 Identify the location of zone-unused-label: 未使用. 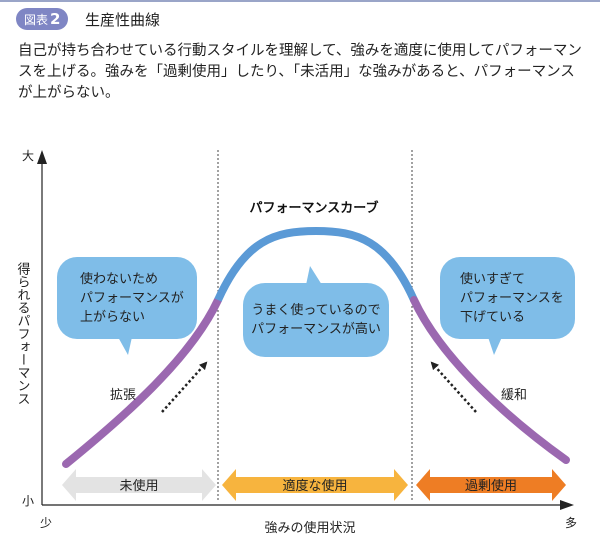
(138, 486).